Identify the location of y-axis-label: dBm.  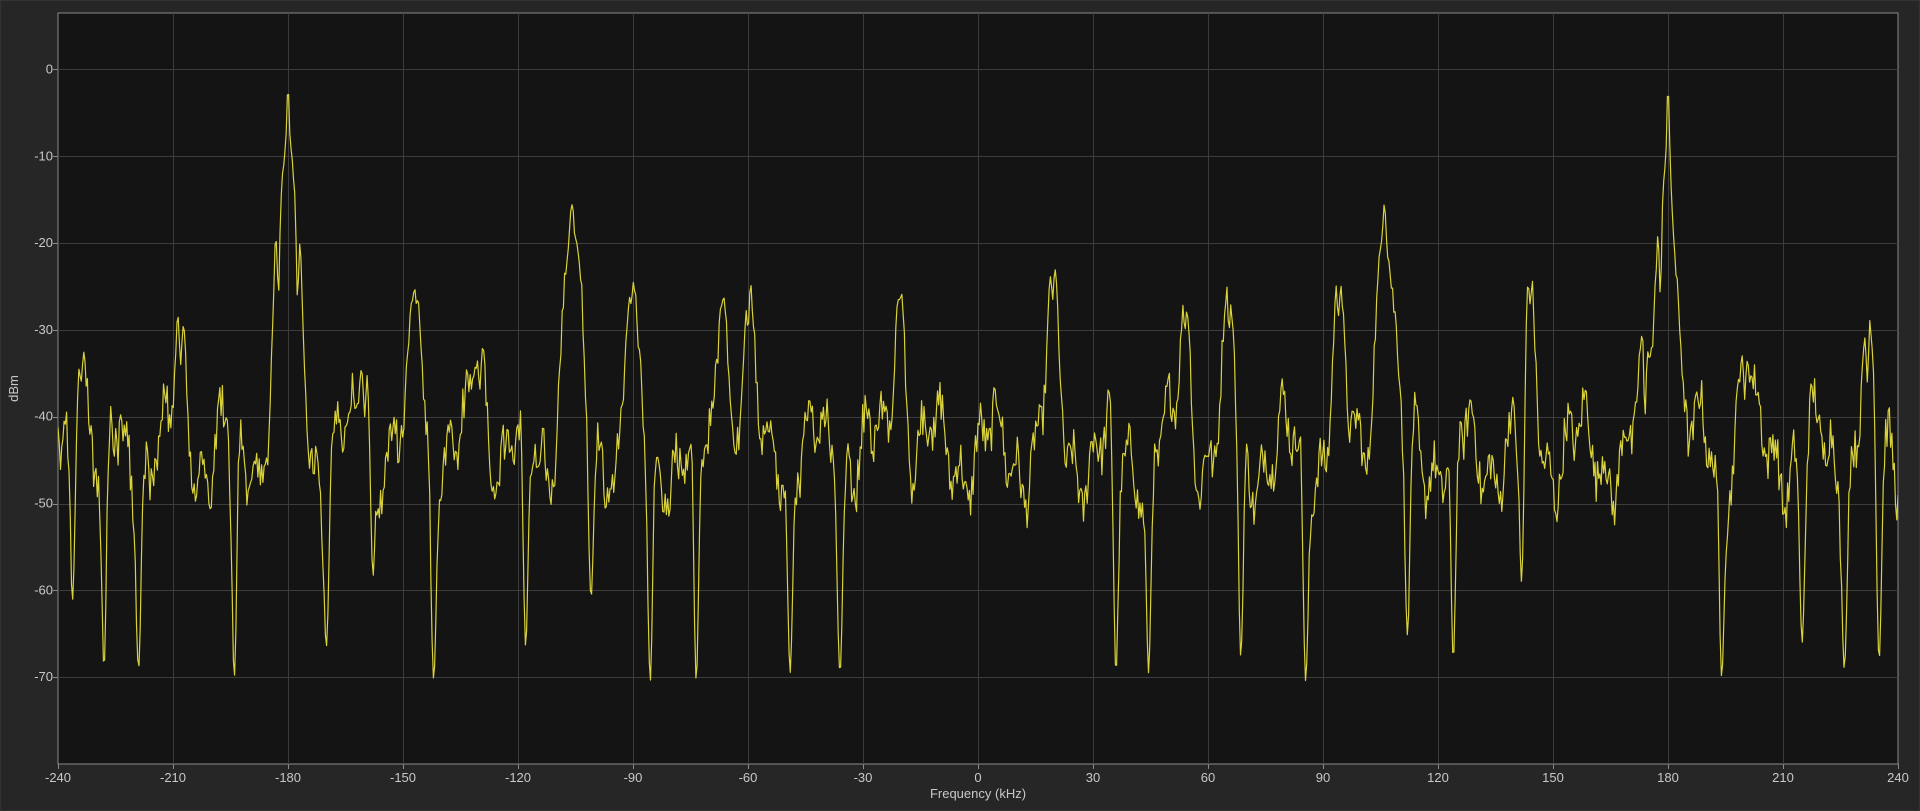
(13, 388).